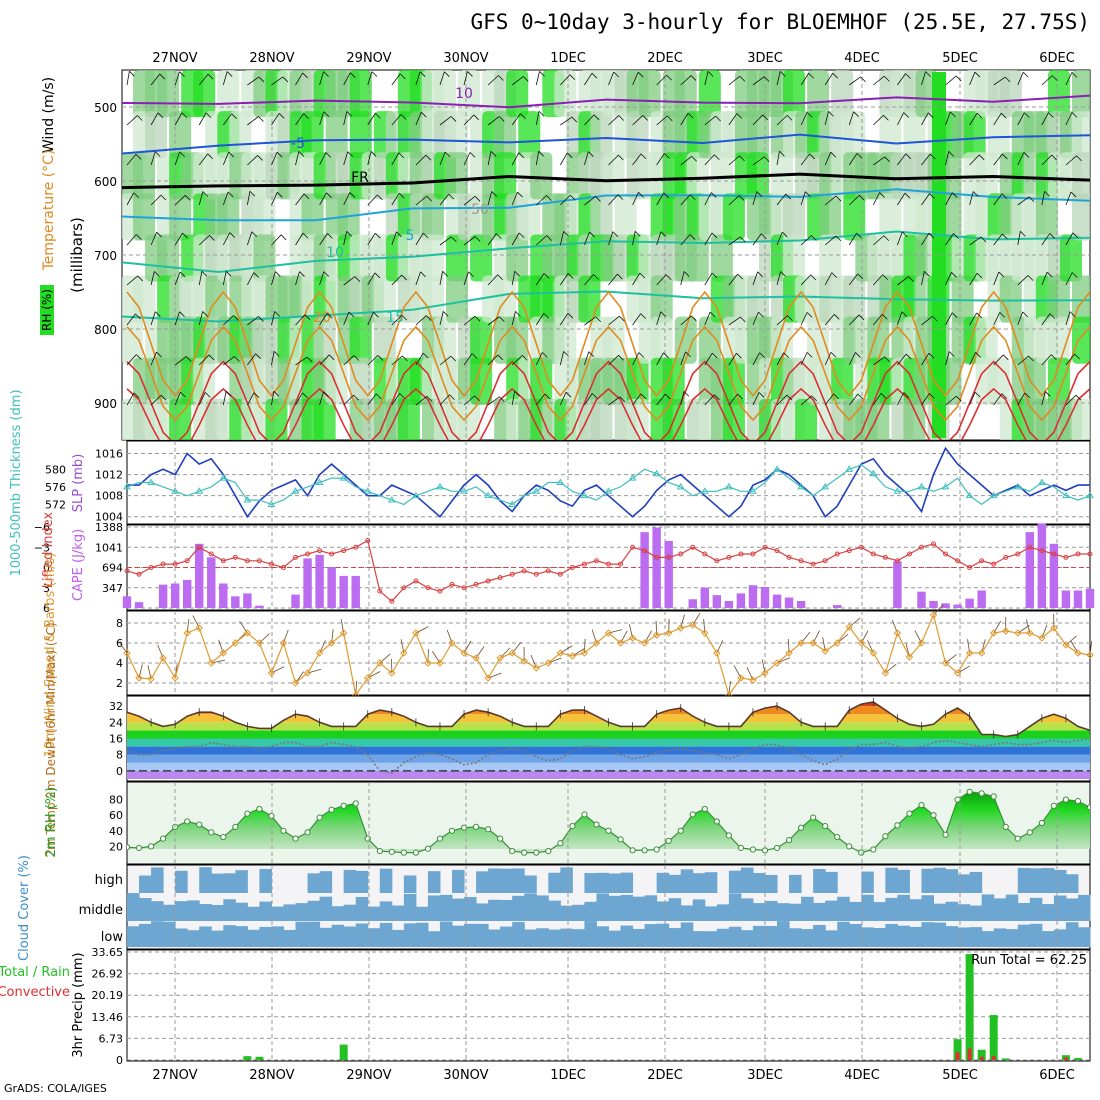 The image size is (1100, 1100). Describe the element at coordinates (51, 822) in the screenshot. I see `rh-axis-label: 2m RH (%)` at that location.